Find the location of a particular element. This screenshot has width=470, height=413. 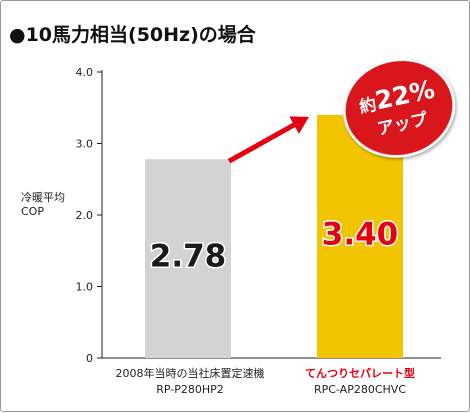

y-tick-label: 1.0 is located at coordinates (85, 287).